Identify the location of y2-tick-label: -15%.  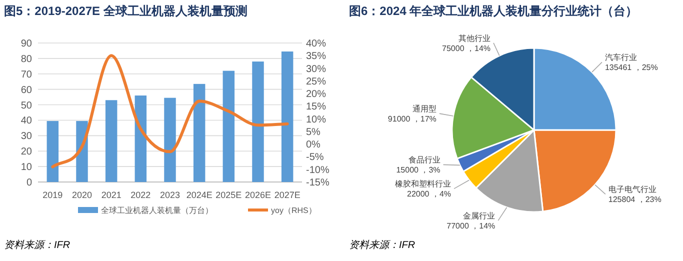
(318, 183).